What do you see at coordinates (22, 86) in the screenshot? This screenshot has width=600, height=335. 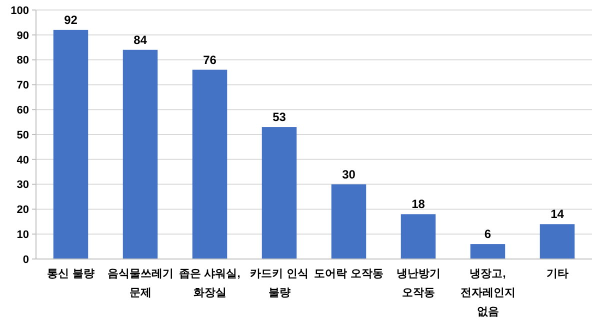 I see `y-tick-label: 70` at bounding box center [22, 86].